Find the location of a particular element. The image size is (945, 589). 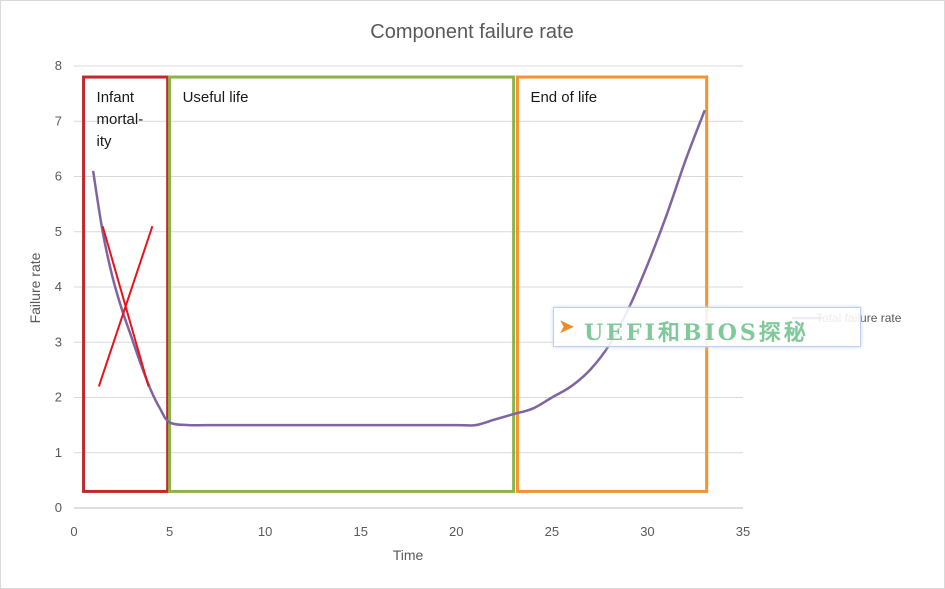

x-tick-label: 0 is located at coordinates (73, 531).